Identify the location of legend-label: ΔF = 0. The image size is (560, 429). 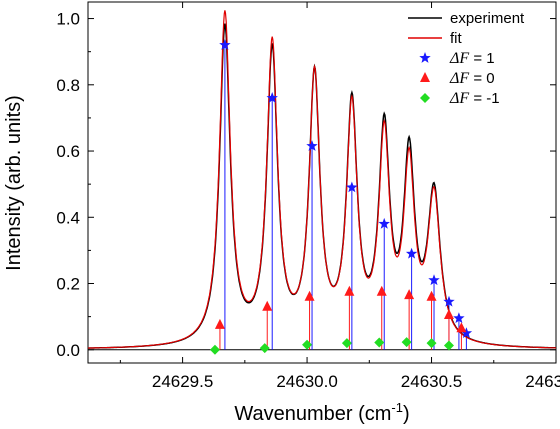
(472, 78).